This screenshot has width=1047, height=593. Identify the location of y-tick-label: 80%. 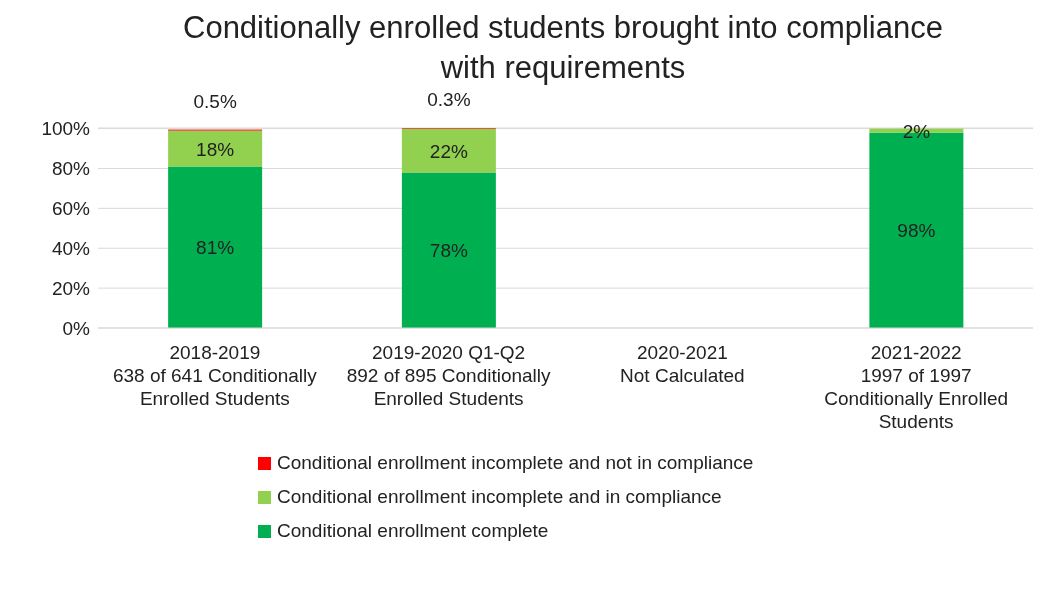
(71, 169).